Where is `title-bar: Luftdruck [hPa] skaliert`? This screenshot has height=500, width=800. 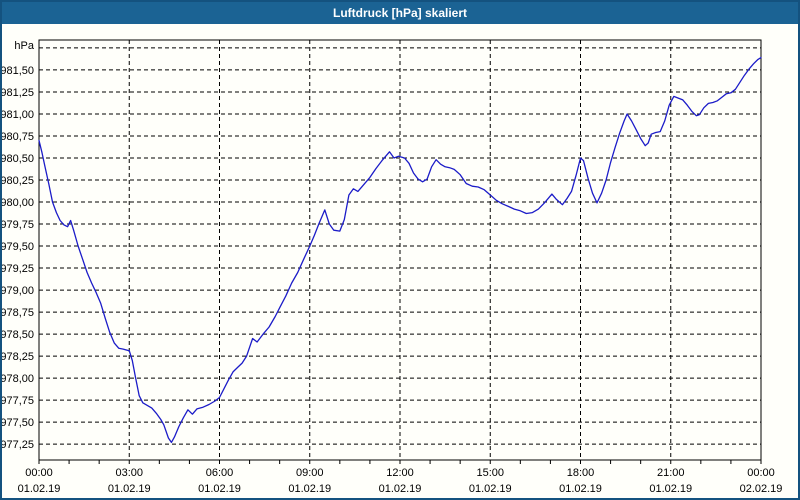
title-bar: Luftdruck [hPa] skaliert is located at coordinates (400, 13).